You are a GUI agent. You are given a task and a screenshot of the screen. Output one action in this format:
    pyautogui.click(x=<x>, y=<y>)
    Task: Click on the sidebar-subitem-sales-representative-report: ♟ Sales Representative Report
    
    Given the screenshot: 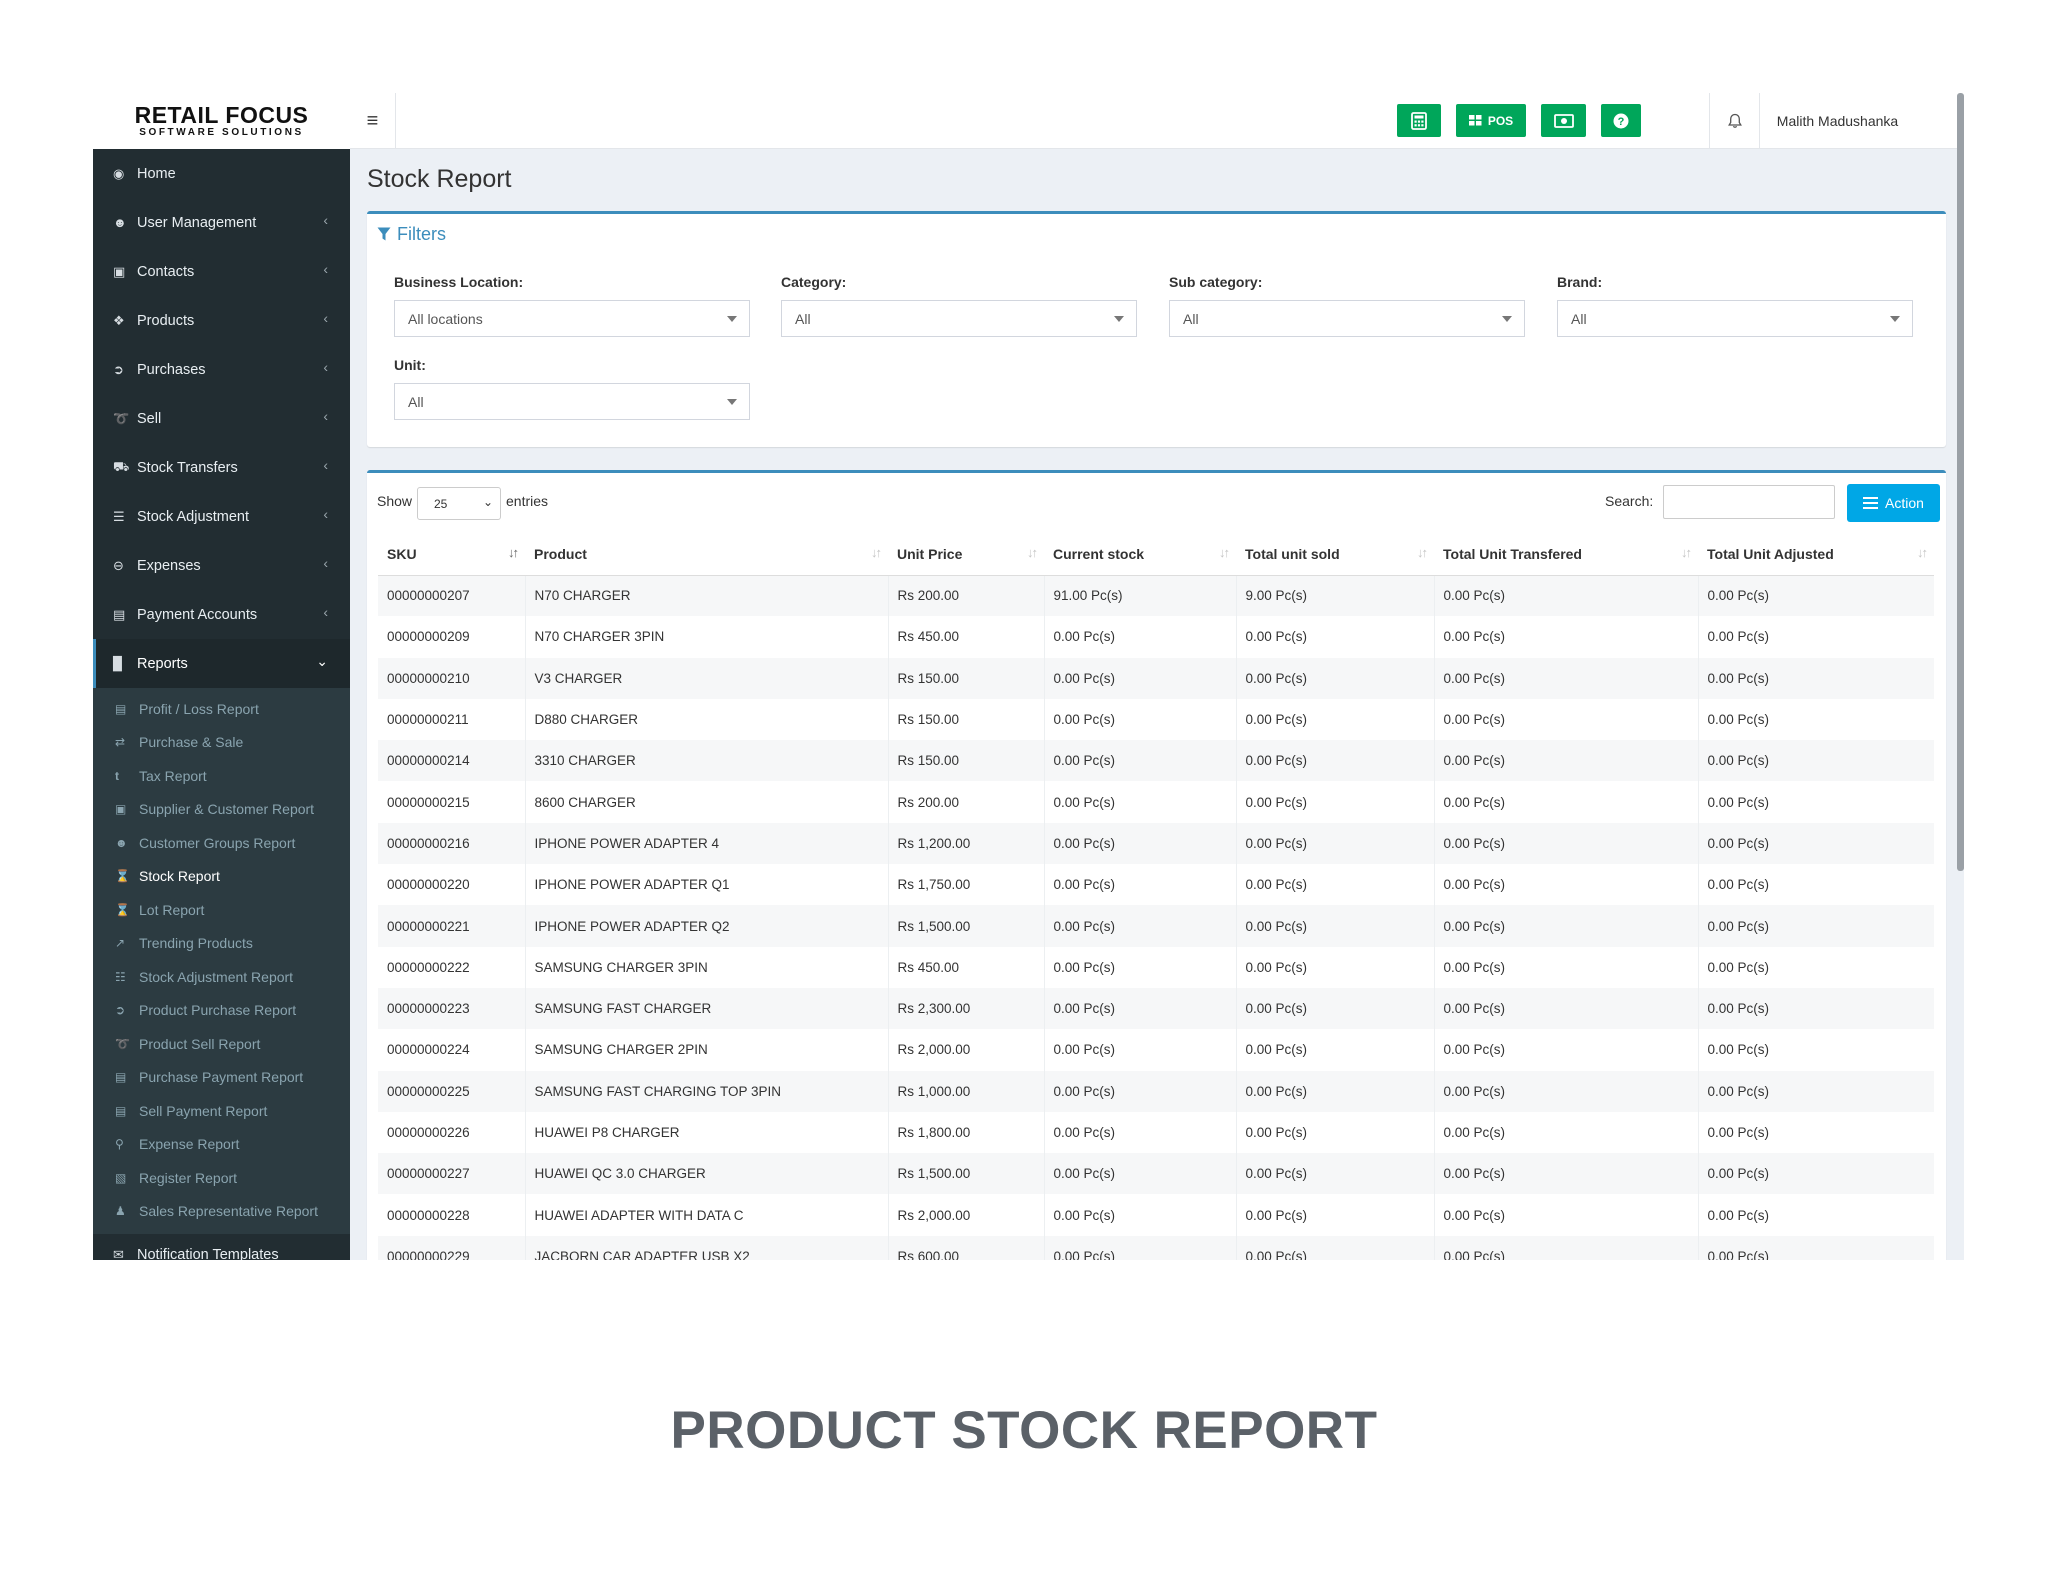 What is the action you would take?
    pyautogui.click(x=221, y=1212)
    